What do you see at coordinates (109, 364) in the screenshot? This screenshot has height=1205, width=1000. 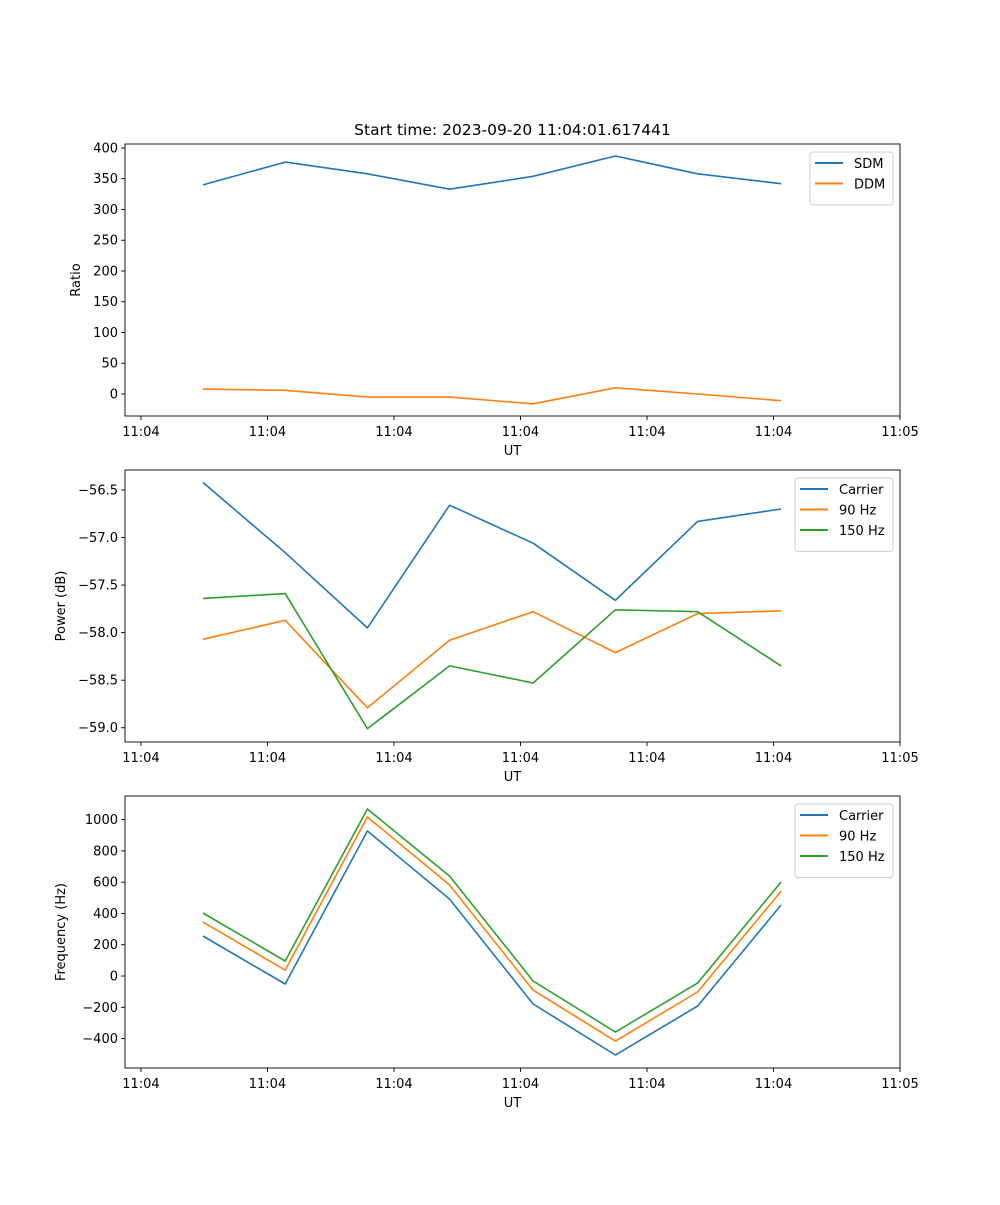 I see `y-tick-label: 50` at bounding box center [109, 364].